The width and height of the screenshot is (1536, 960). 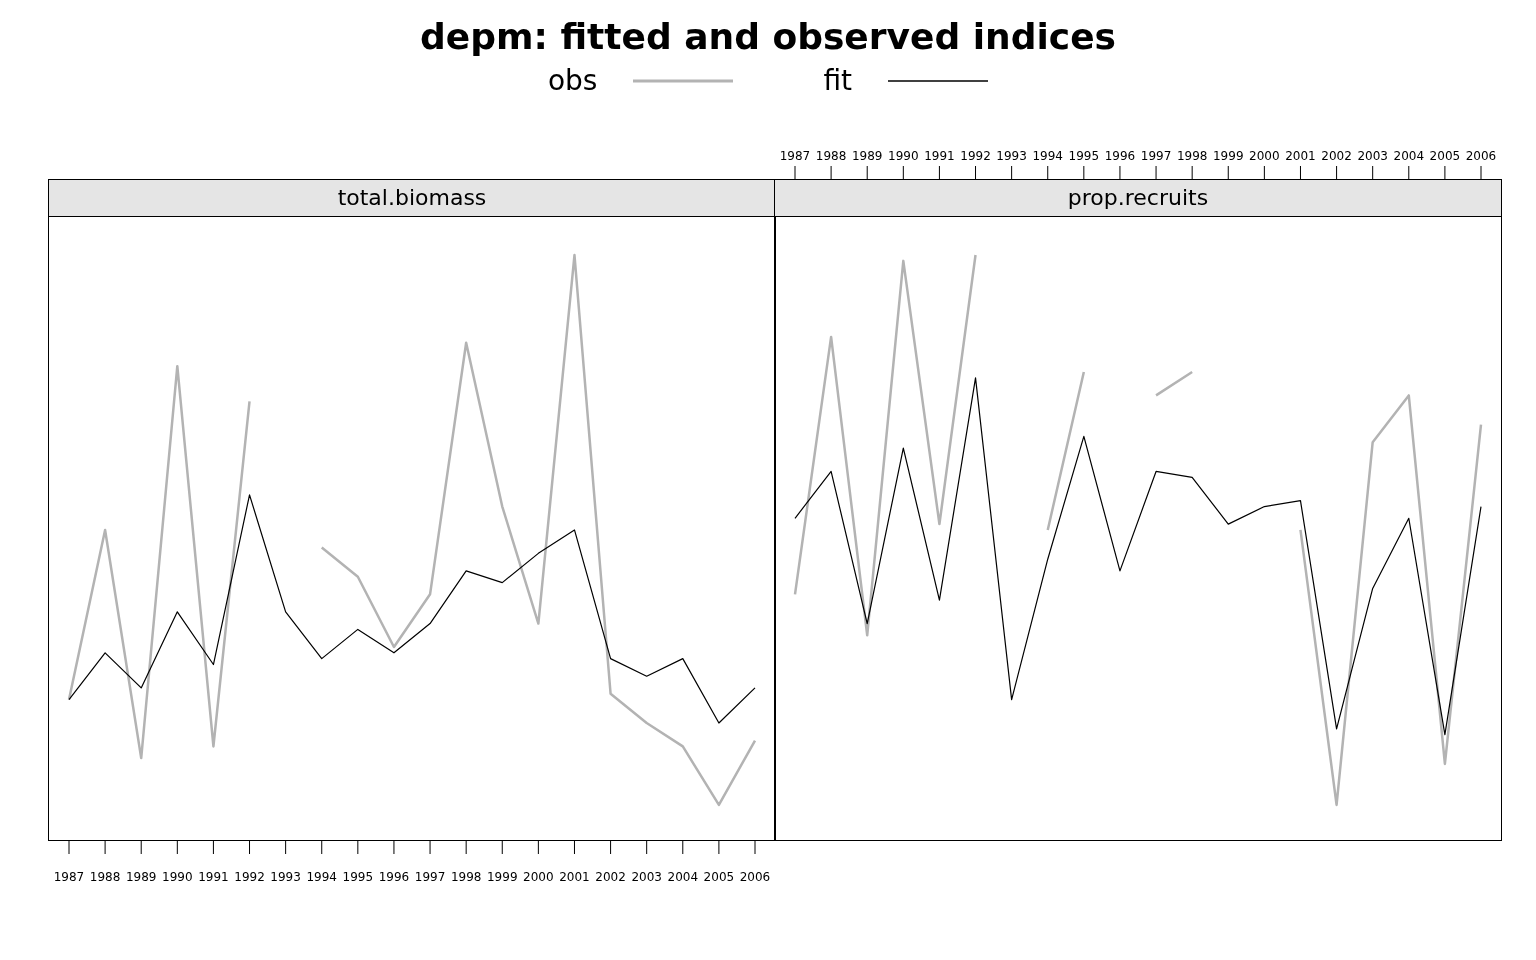 I want to click on chart-title: depm: fitted and observed indices, so click(x=768, y=36).